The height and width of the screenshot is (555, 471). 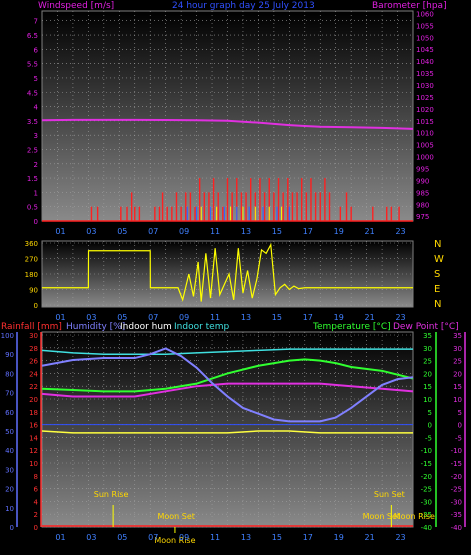 I want to click on dew-point-y-tick: 0, so click(x=460, y=426).